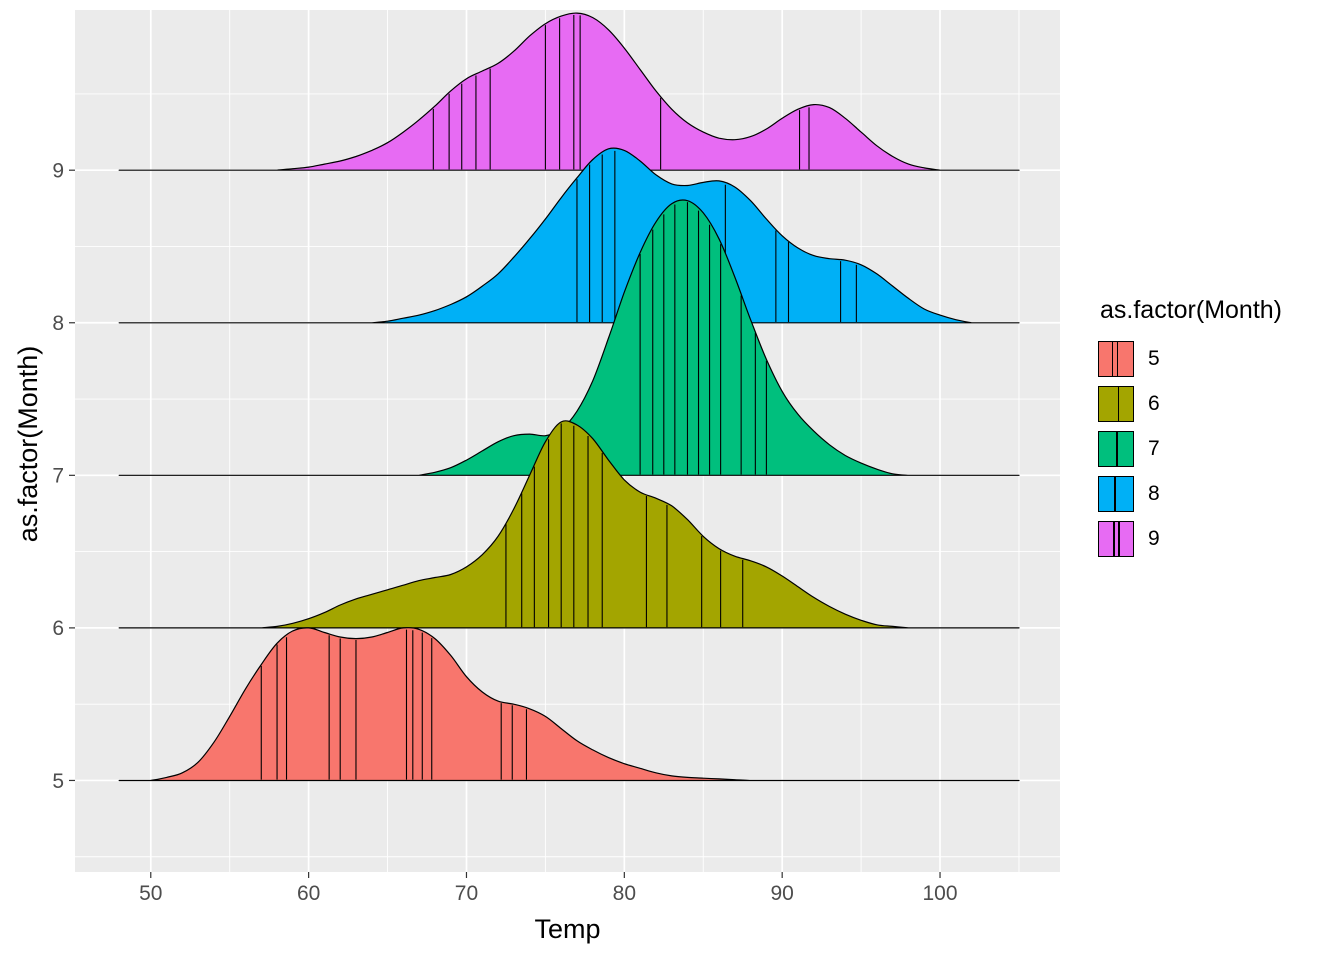  Describe the element at coordinates (567, 929) in the screenshot. I see `x-axis-title: Temp` at that location.